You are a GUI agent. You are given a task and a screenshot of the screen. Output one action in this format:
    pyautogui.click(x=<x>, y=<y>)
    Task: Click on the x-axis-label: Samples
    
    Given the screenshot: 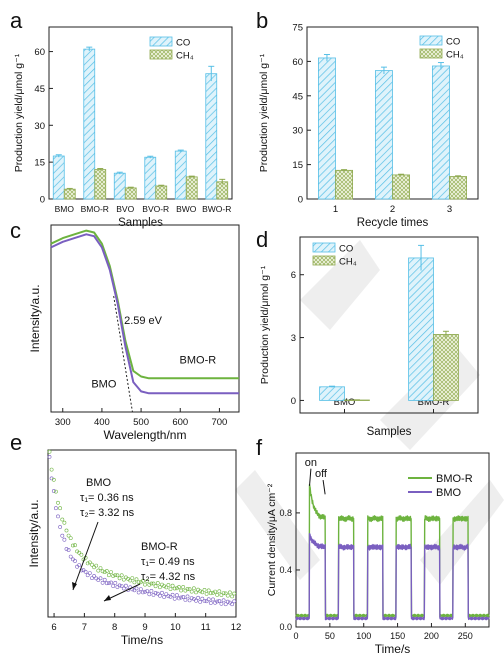 What is the action you would take?
    pyautogui.click(x=140, y=223)
    